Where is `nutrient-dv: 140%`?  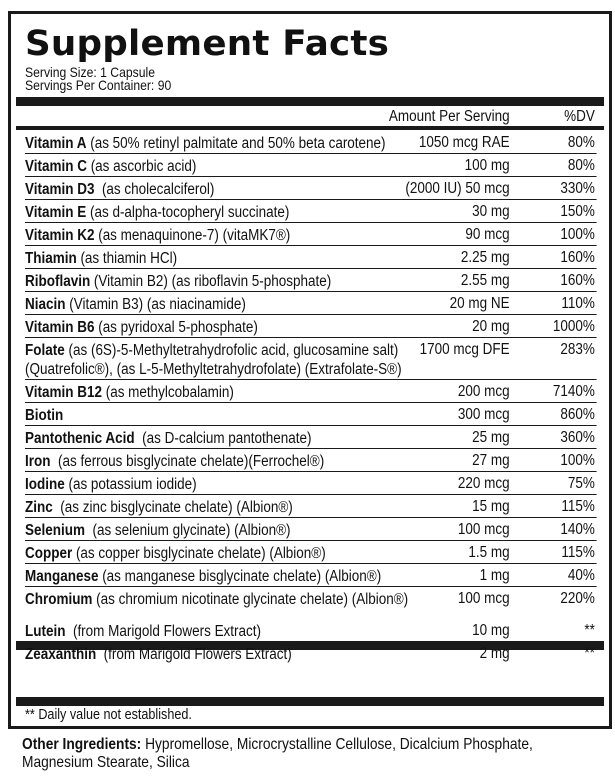 nutrient-dv: 140% is located at coordinates (577, 529).